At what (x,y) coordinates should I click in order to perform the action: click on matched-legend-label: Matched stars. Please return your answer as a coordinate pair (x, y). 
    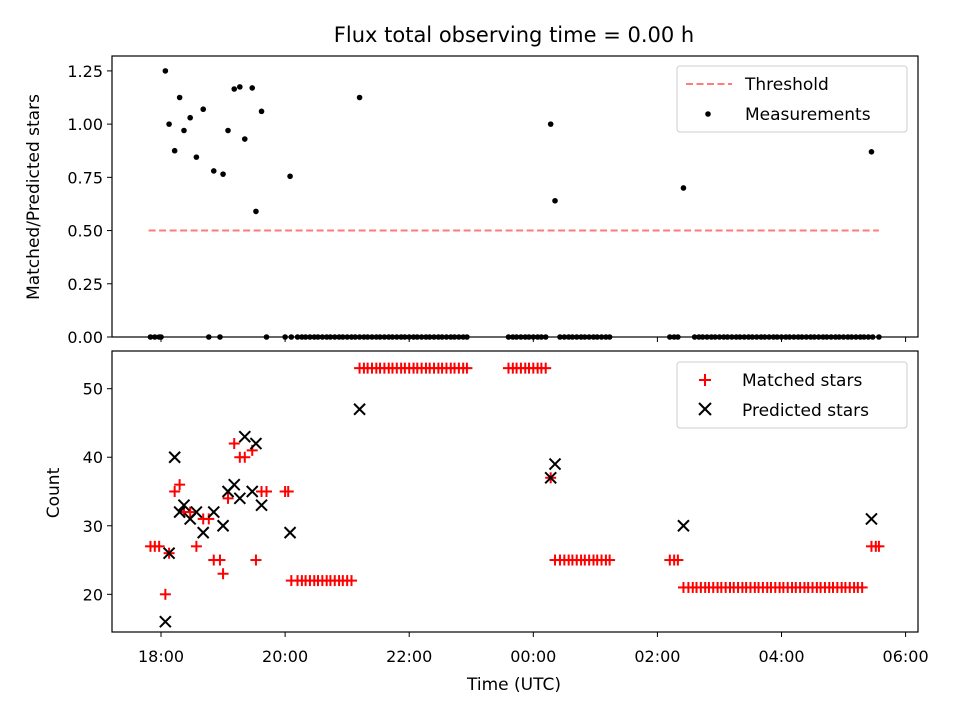
    Looking at the image, I should click on (802, 381).